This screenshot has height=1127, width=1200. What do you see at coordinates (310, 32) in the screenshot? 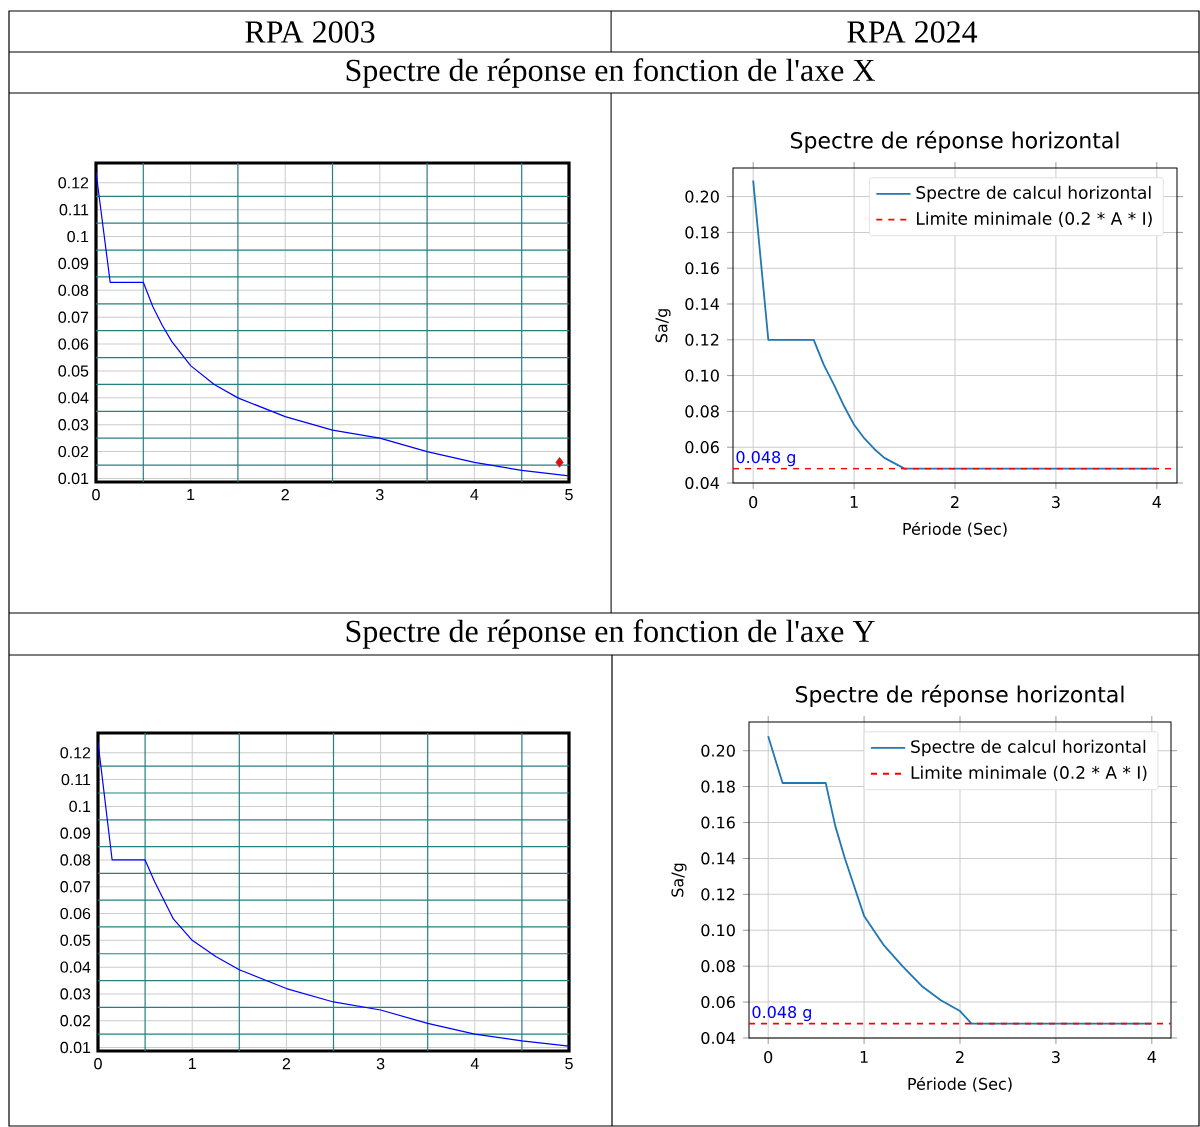
I see `text: RPA 2003` at bounding box center [310, 32].